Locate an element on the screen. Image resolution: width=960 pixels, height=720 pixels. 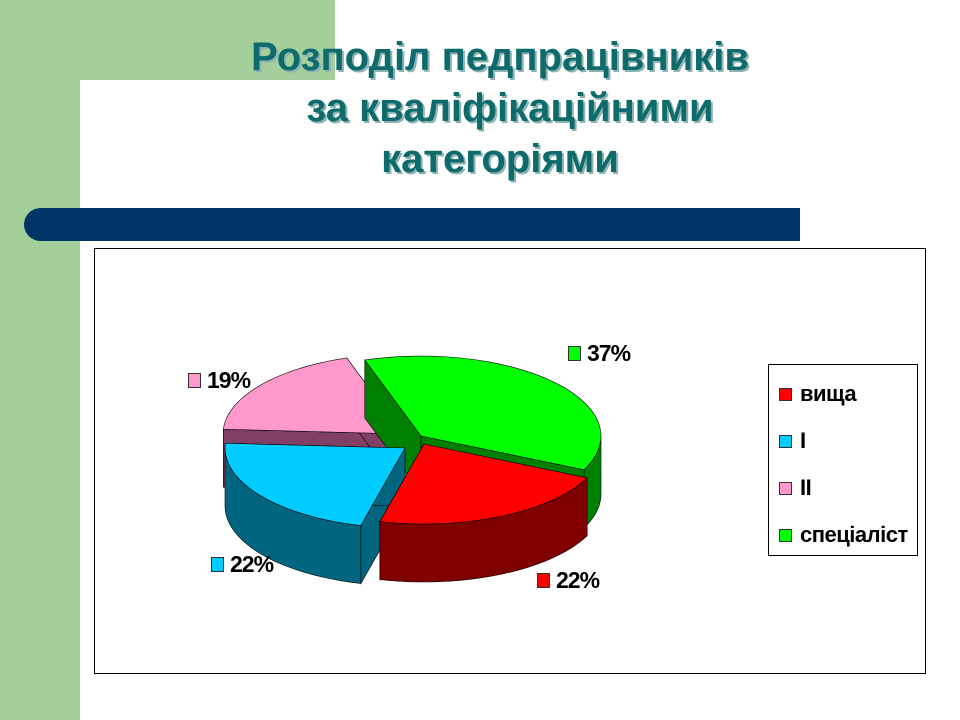
data-label-vyshcha: 22% is located at coordinates (568, 580).